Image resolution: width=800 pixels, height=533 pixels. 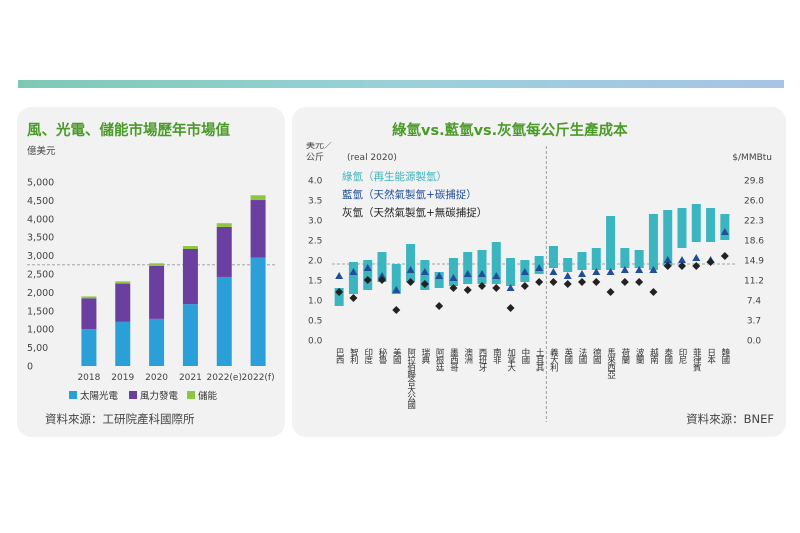 What do you see at coordinates (40, 219) in the screenshot?
I see `y-tick-label: 4,000` at bounding box center [40, 219].